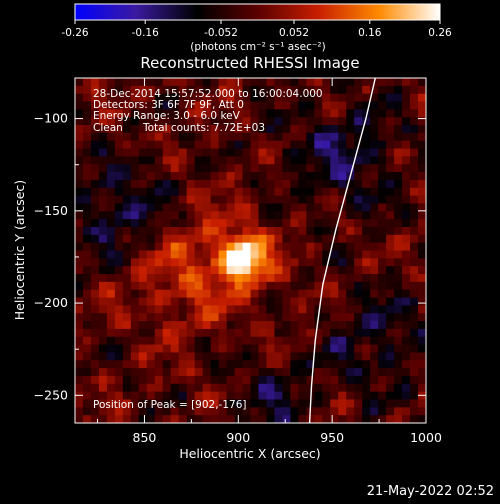 The image size is (500, 504). What do you see at coordinates (74, 33) in the screenshot?
I see `colorbar-tick-label: -0.26` at bounding box center [74, 33].